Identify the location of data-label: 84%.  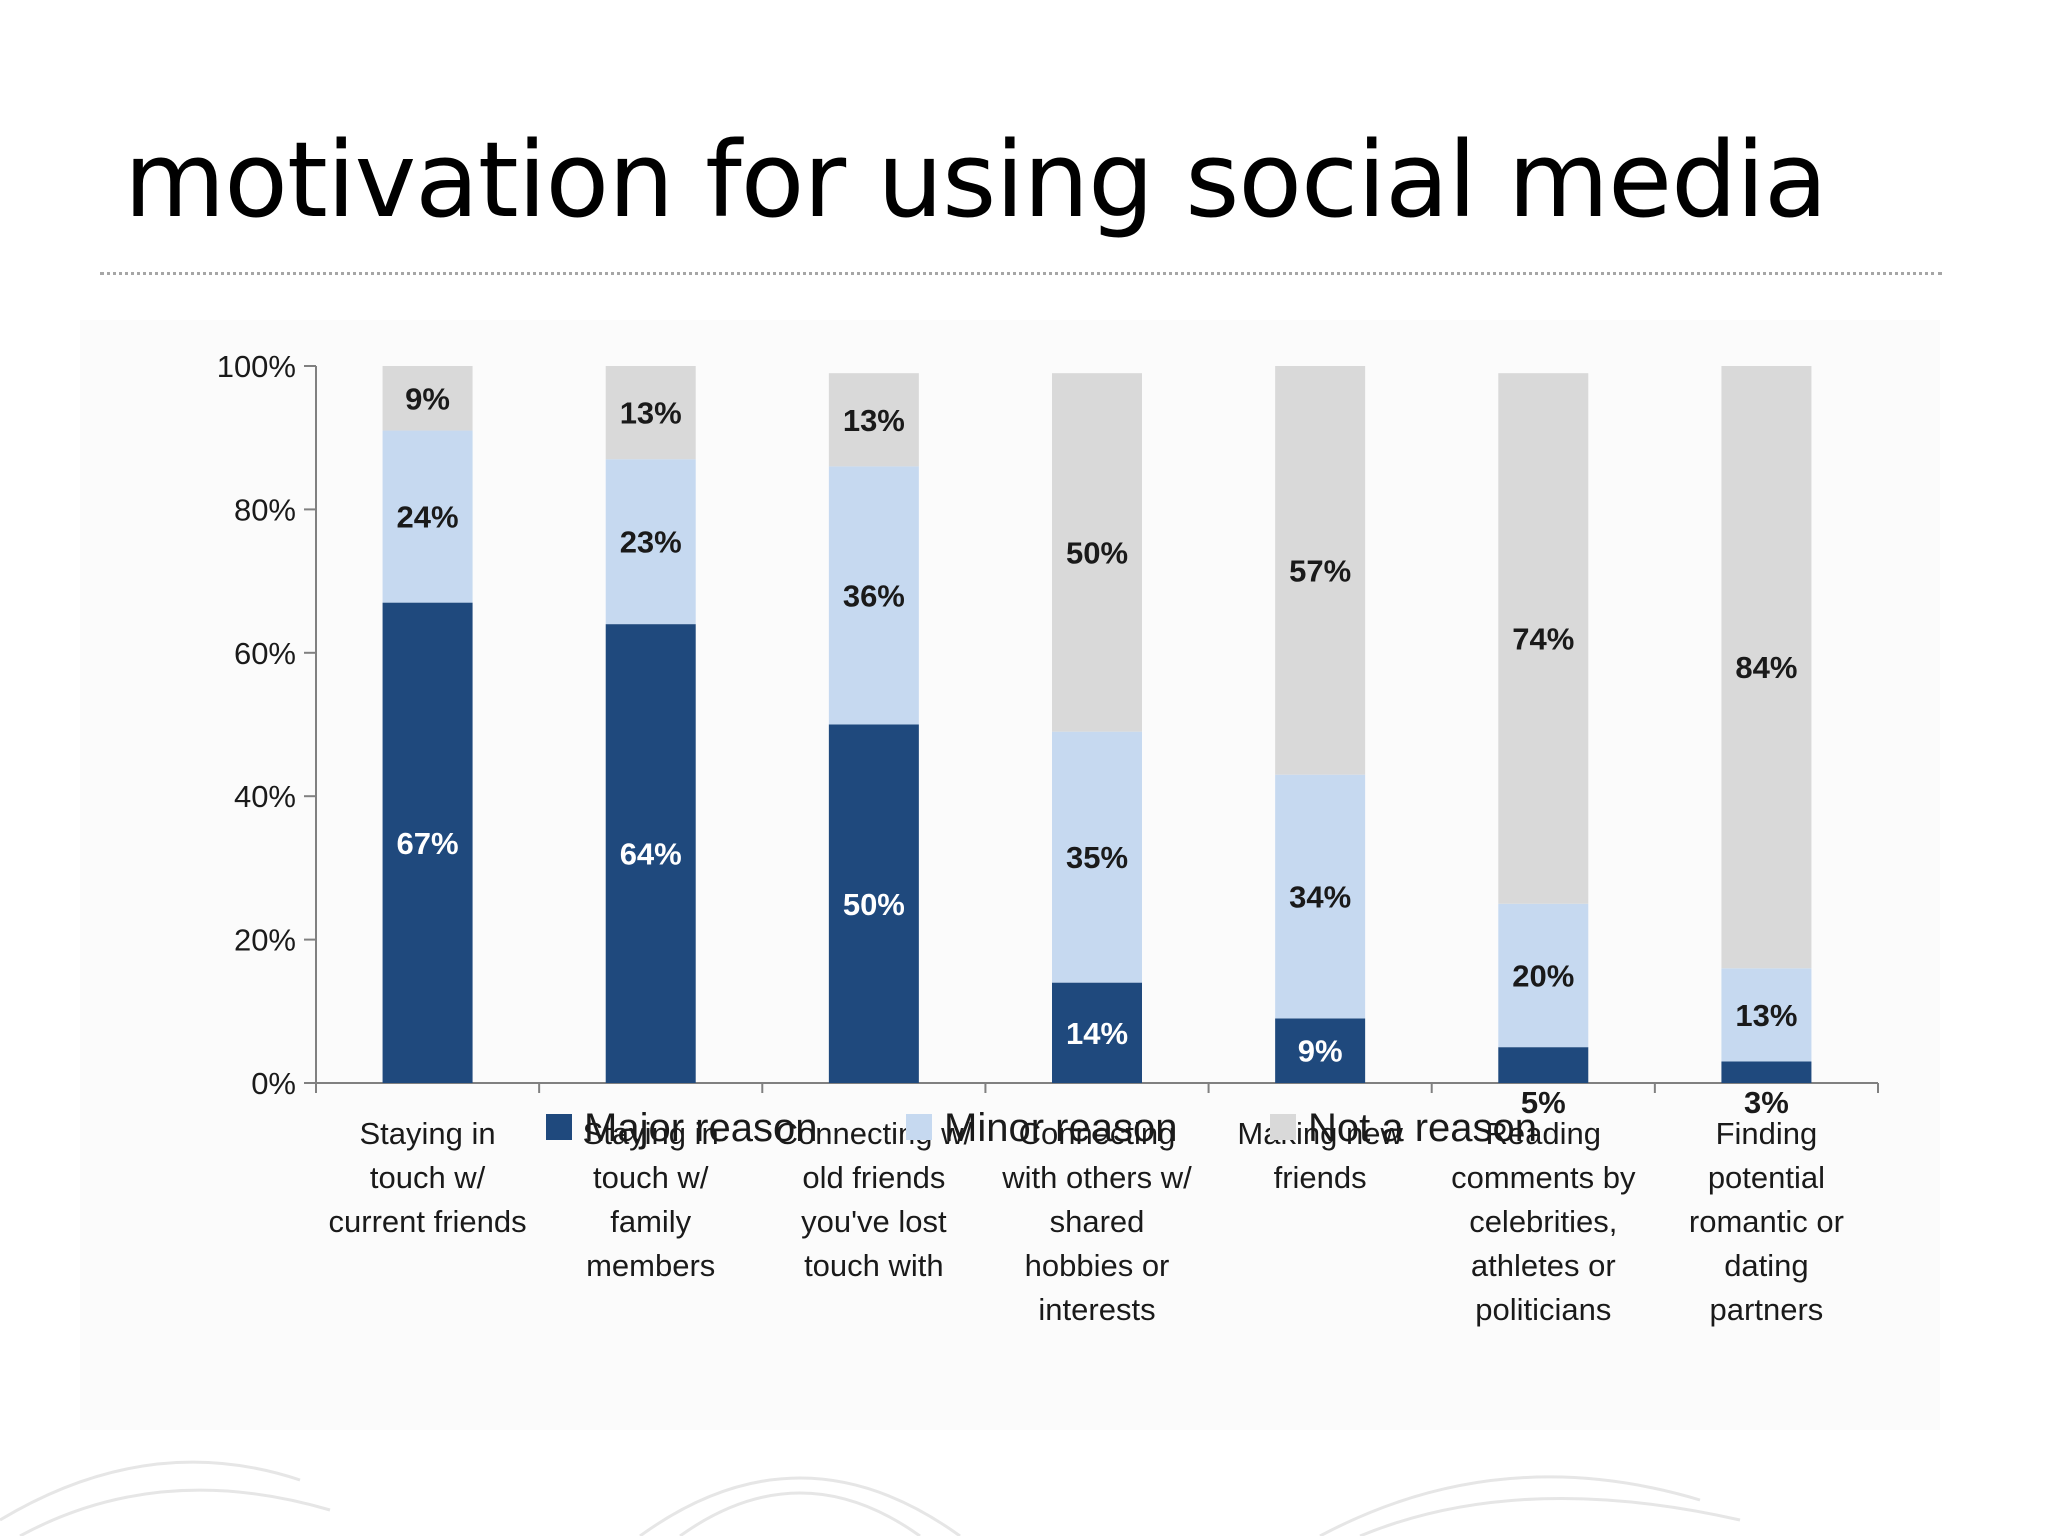
(1766, 667).